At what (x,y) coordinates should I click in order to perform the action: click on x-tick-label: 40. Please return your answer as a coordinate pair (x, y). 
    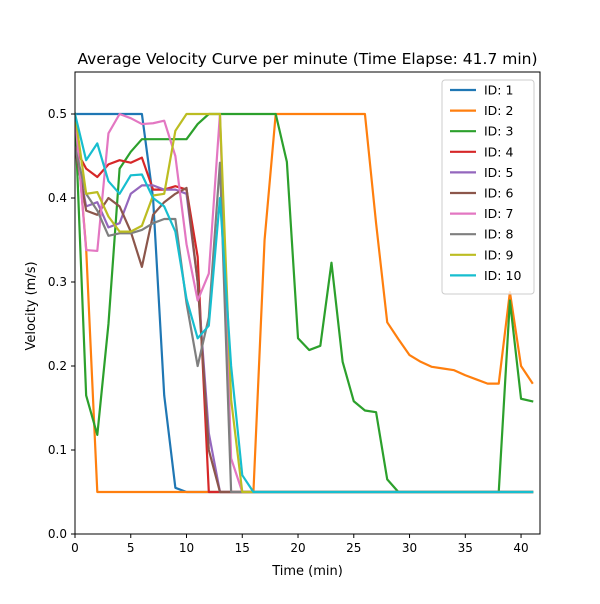
    Looking at the image, I should click on (520, 548).